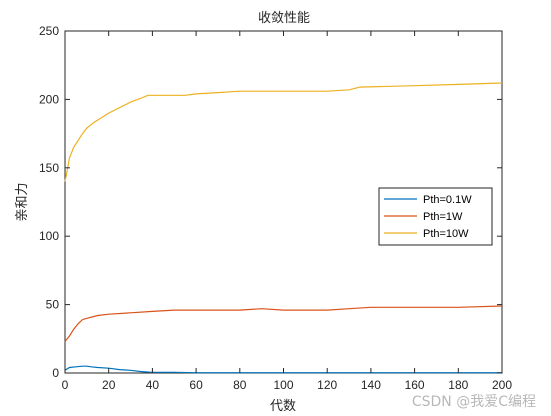  What do you see at coordinates (49, 99) in the screenshot?
I see `y-tick-label: 200` at bounding box center [49, 99].